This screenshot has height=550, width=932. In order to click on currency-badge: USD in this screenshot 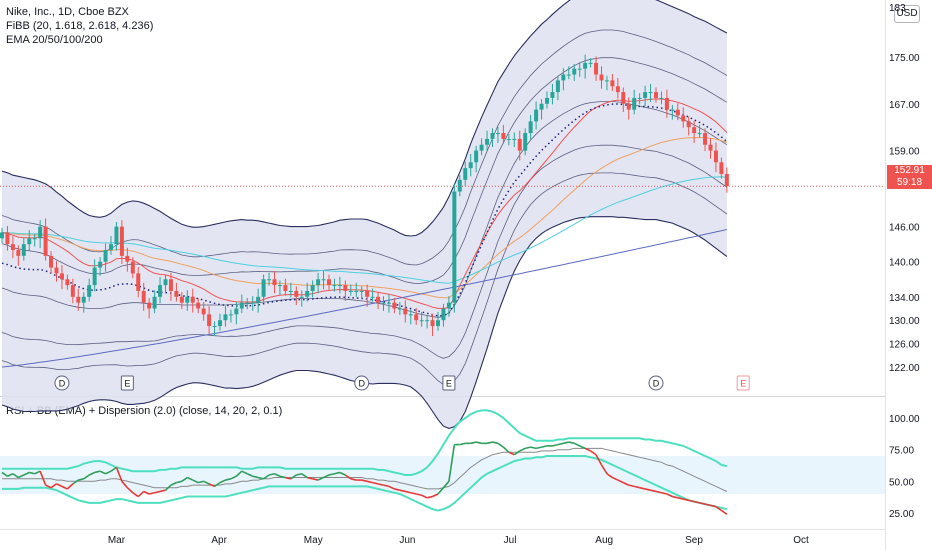, I will do `click(907, 14)`.